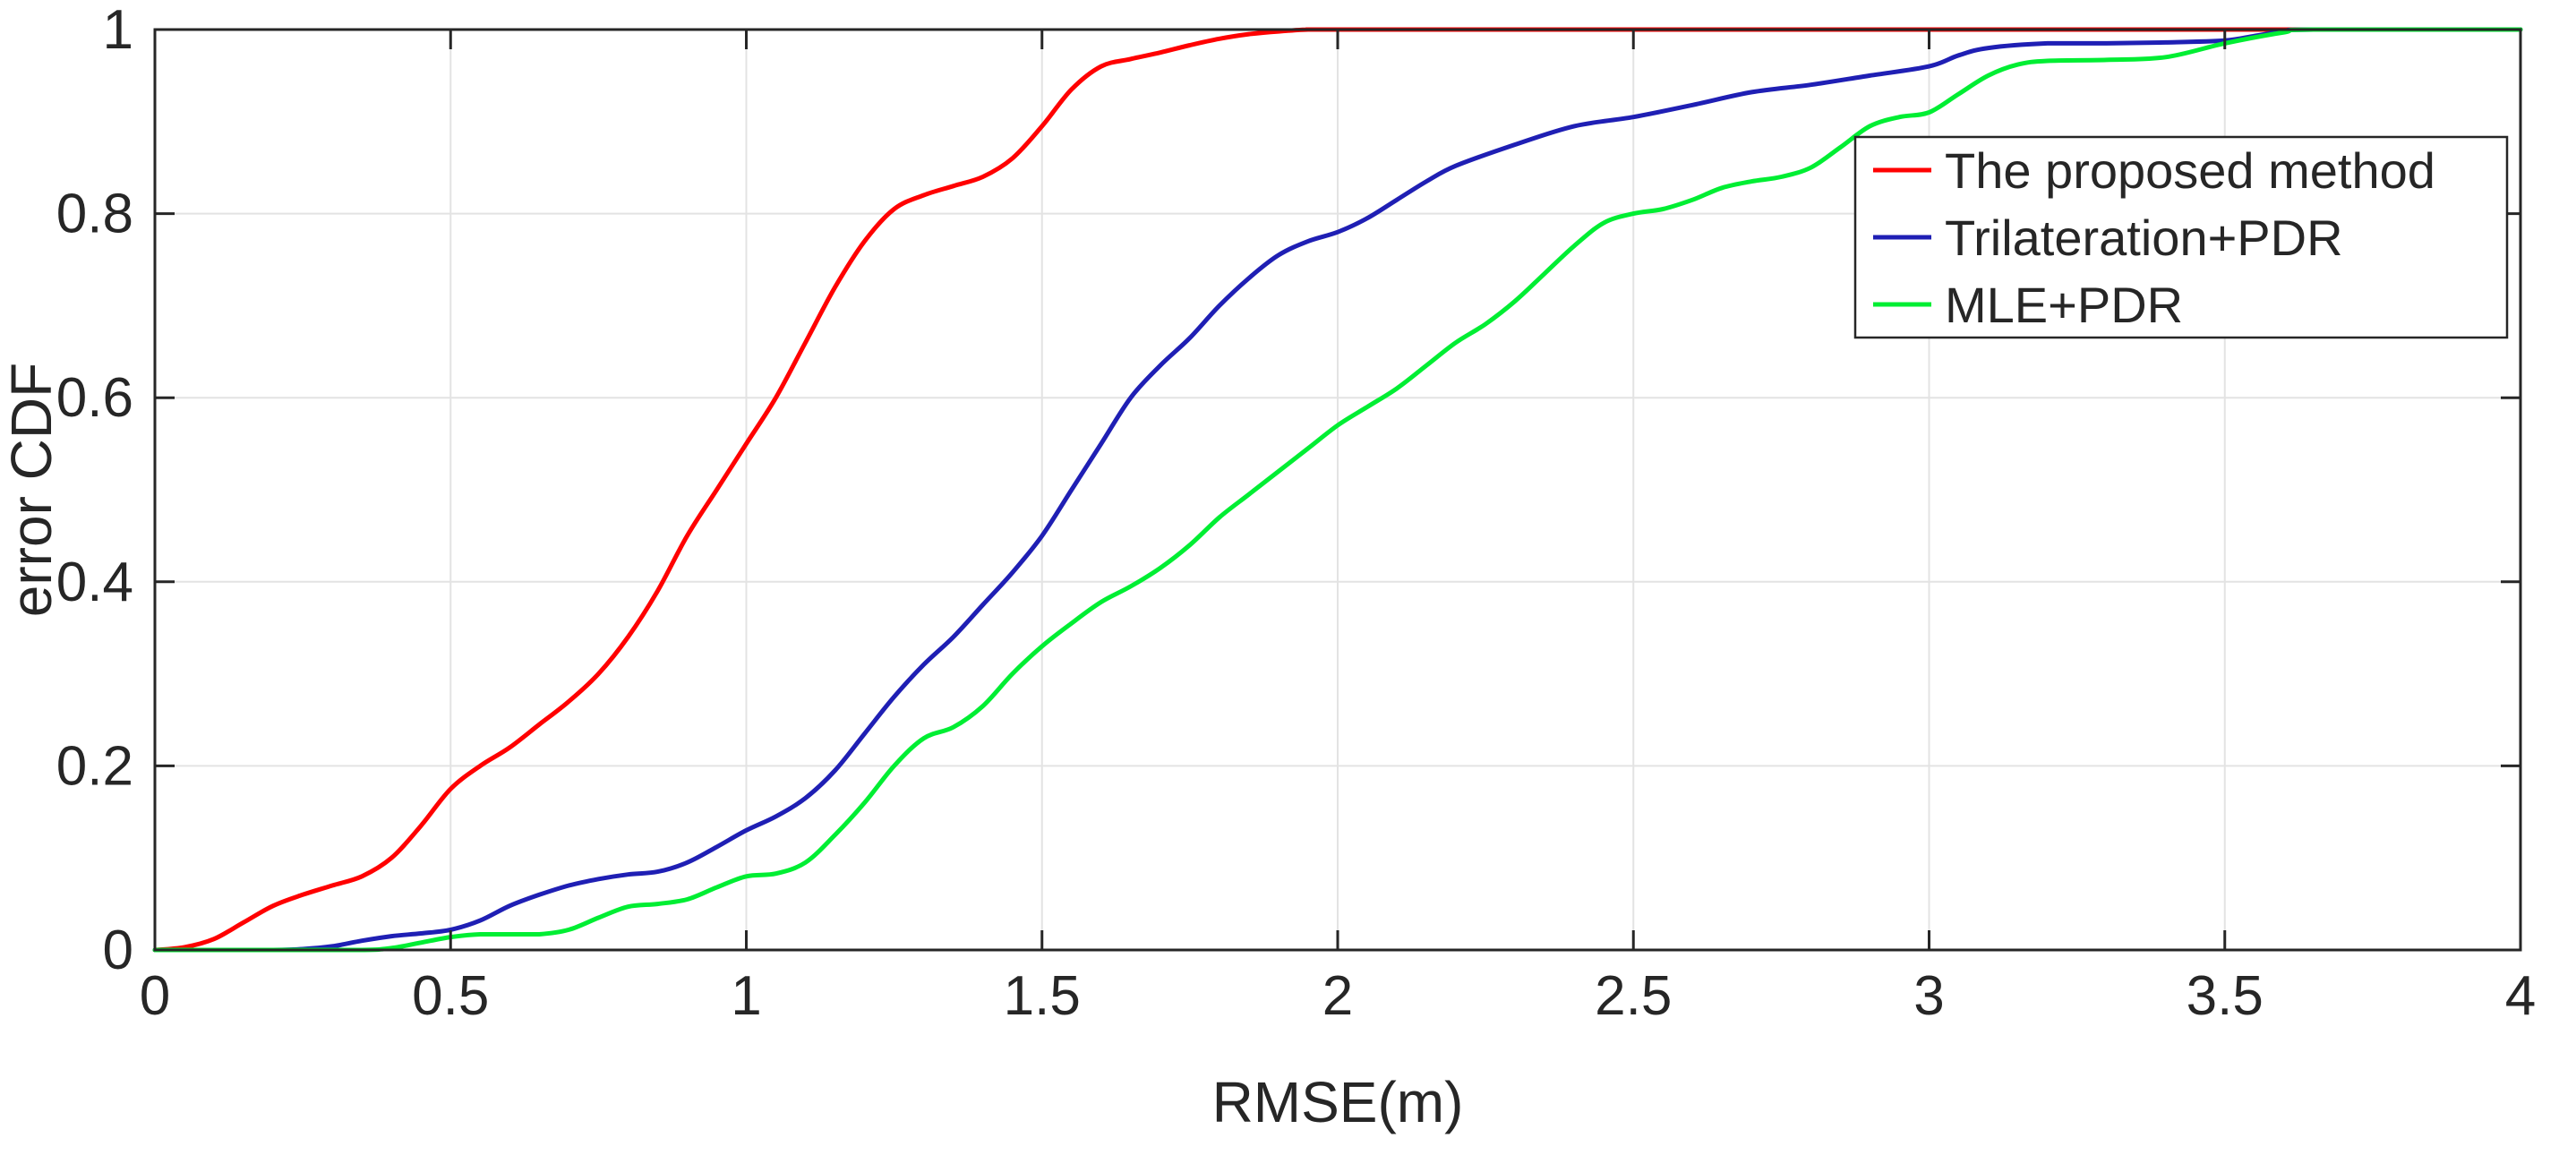 This screenshot has width=2576, height=1155. What do you see at coordinates (94, 582) in the screenshot?
I see `y-tick-label: 0.4` at bounding box center [94, 582].